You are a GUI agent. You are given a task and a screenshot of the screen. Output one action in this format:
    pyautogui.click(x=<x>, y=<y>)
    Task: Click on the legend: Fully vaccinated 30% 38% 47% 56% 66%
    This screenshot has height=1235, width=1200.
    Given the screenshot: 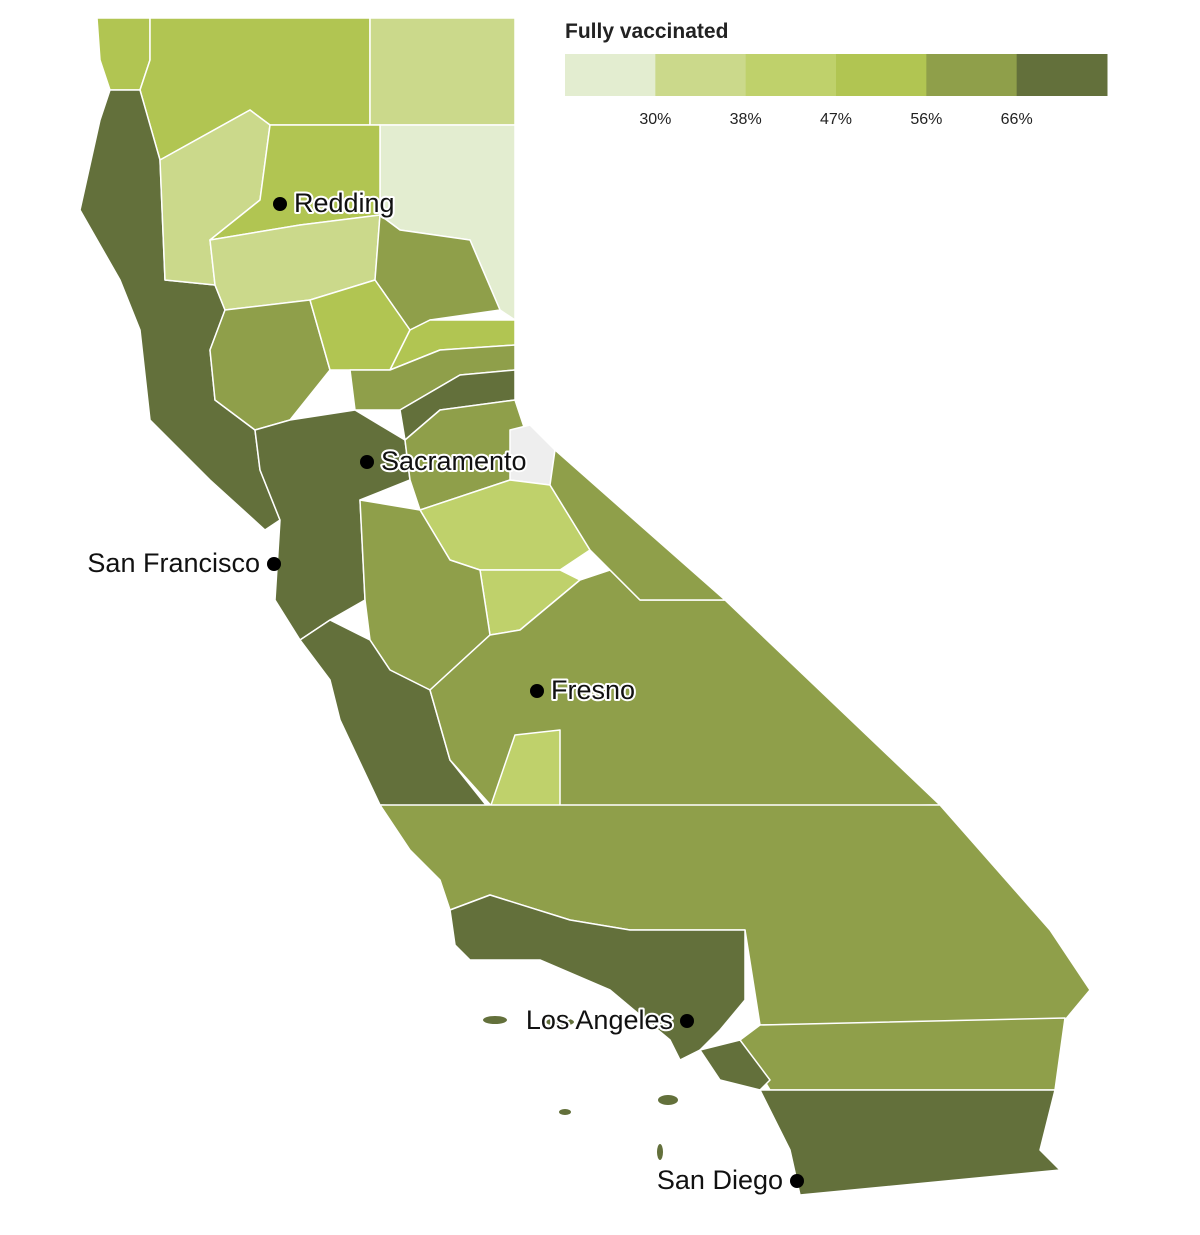 What is the action you would take?
    pyautogui.click(x=836, y=74)
    